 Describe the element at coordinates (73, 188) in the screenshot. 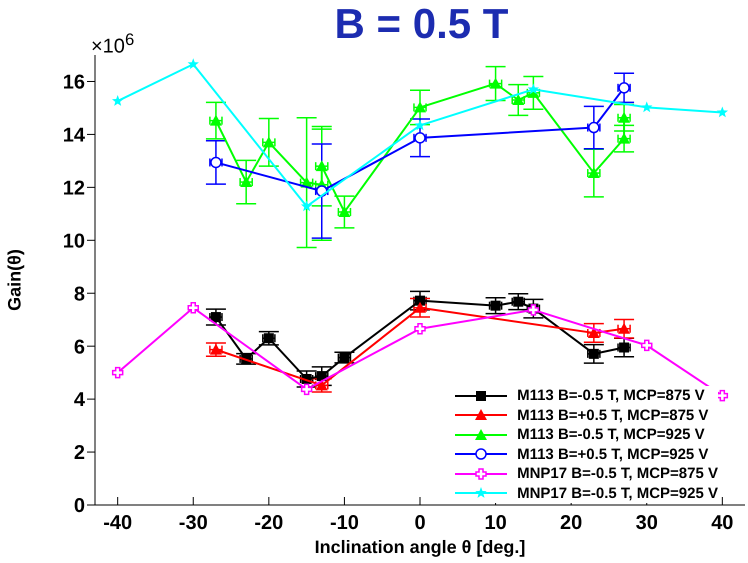

I see `y-tick-label: 12` at that location.